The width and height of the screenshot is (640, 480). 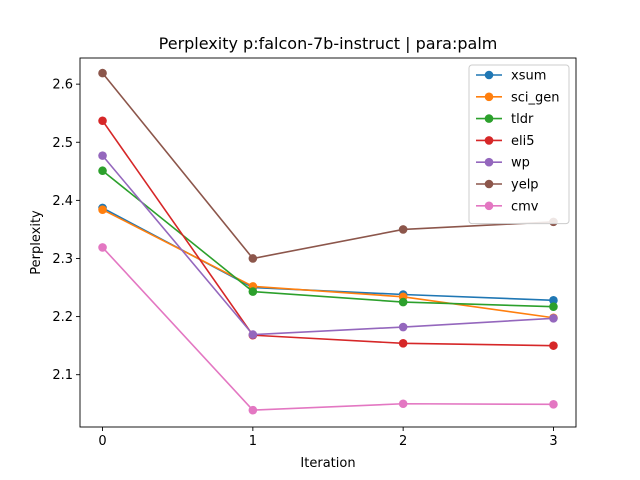 What do you see at coordinates (525, 185) in the screenshot?
I see `legend-label-yelp: yelp` at bounding box center [525, 185].